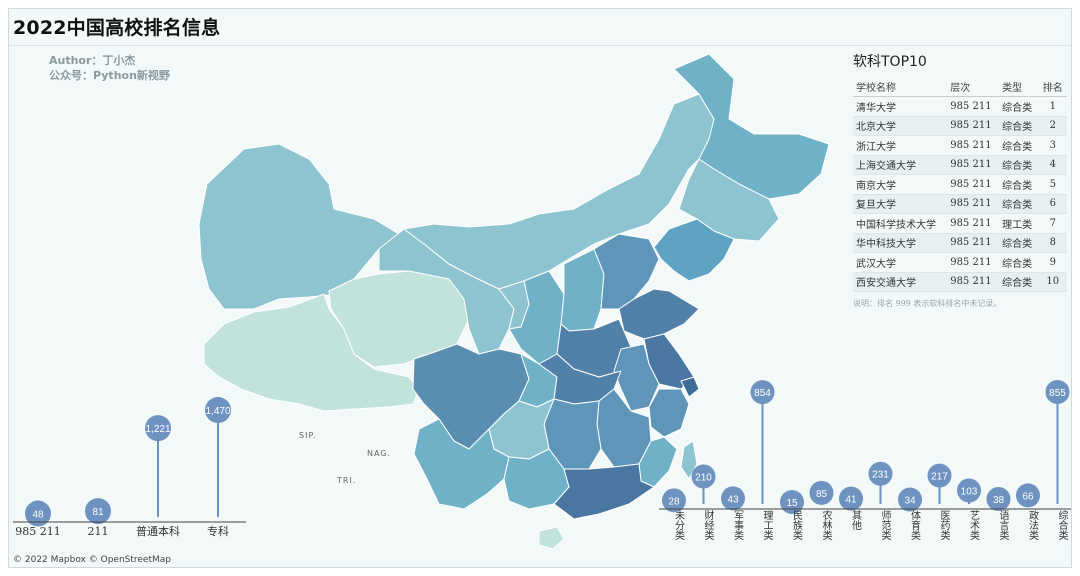 This screenshot has width=1080, height=576. I want to click on lollipop-value-label: 1,221, so click(157, 429).